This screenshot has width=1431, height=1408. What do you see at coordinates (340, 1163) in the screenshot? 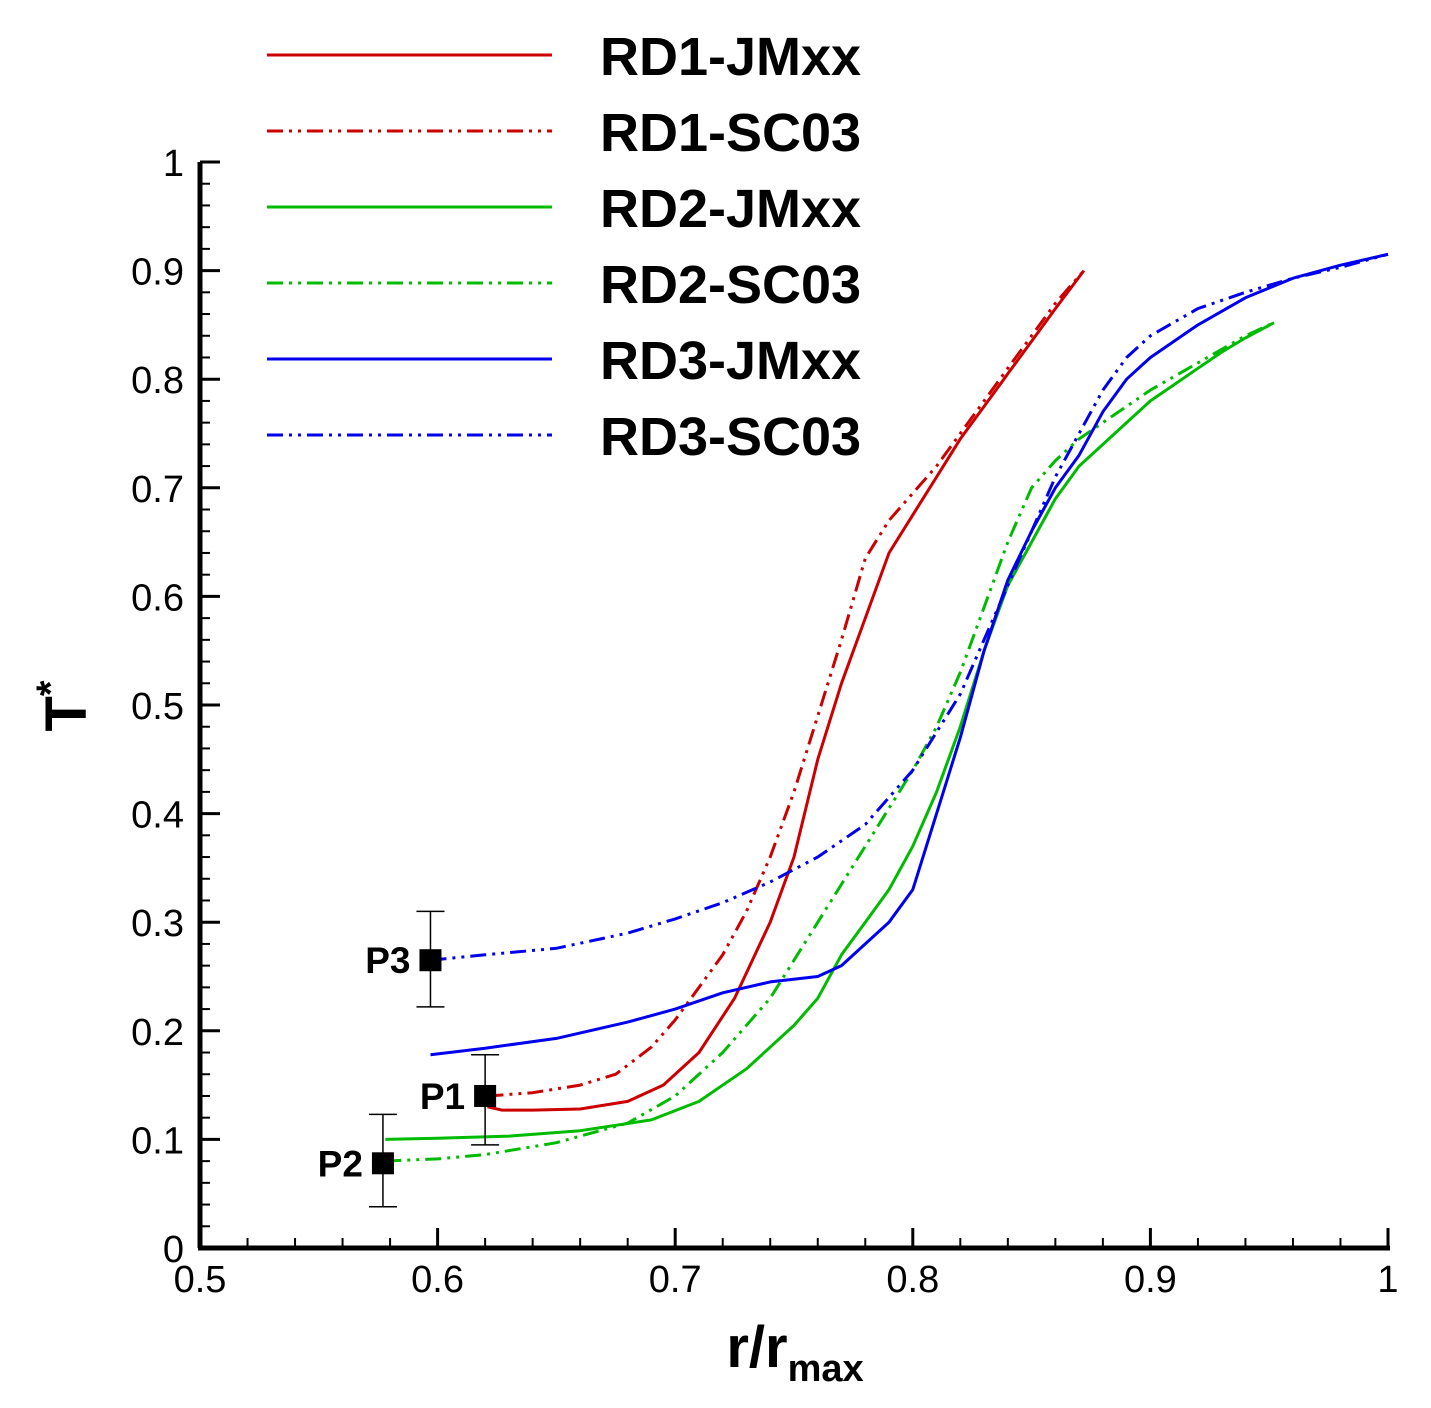
I see `point-label: P2` at bounding box center [340, 1163].